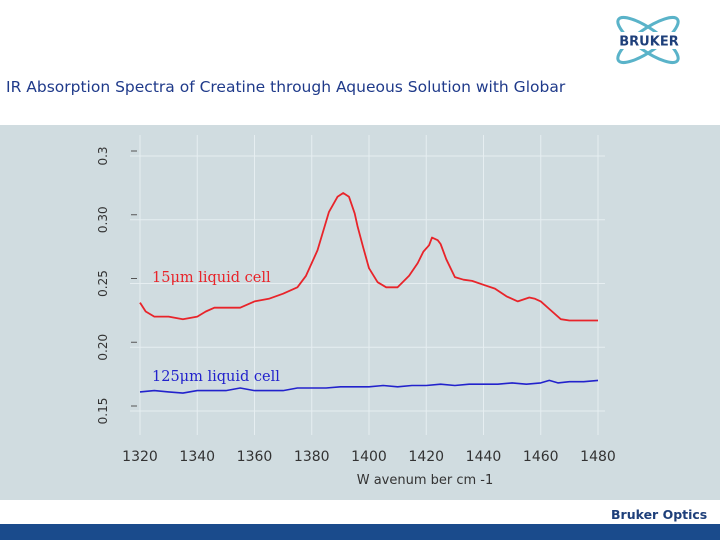  I want to click on x-tick-label-4: 1400, so click(369, 457).